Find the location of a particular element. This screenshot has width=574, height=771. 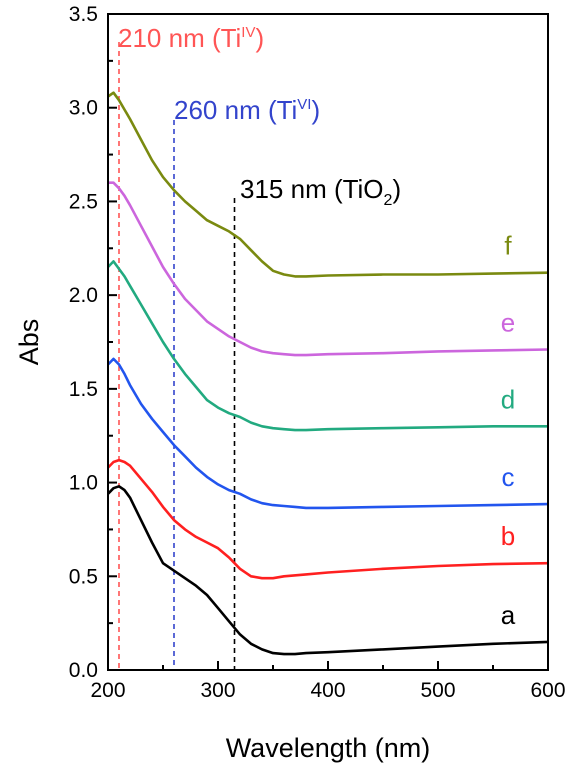

y-tick-label: 1.5 is located at coordinates (83, 389).